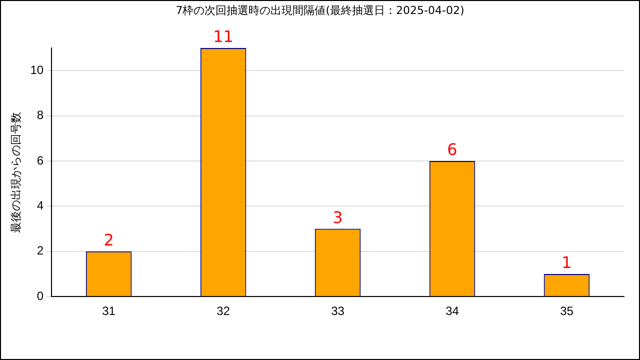 The image size is (640, 360). Describe the element at coordinates (338, 311) in the screenshot. I see `x-tick-label: 33` at that location.